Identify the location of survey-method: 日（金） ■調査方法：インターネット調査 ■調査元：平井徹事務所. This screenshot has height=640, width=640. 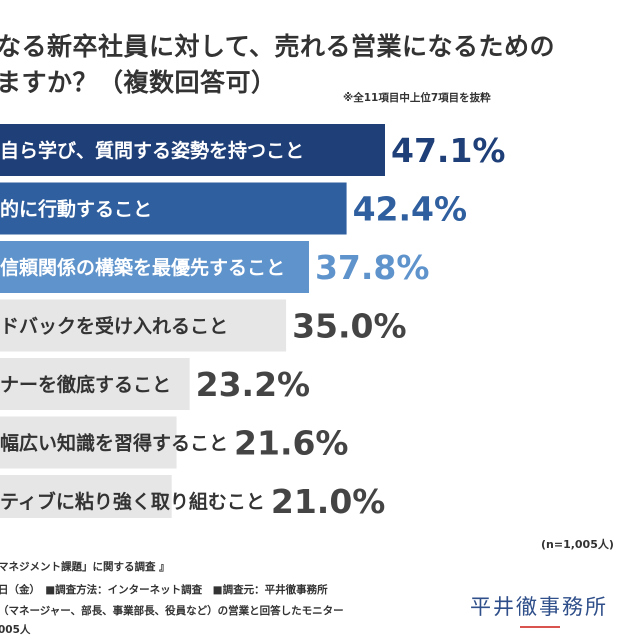
(164, 590).